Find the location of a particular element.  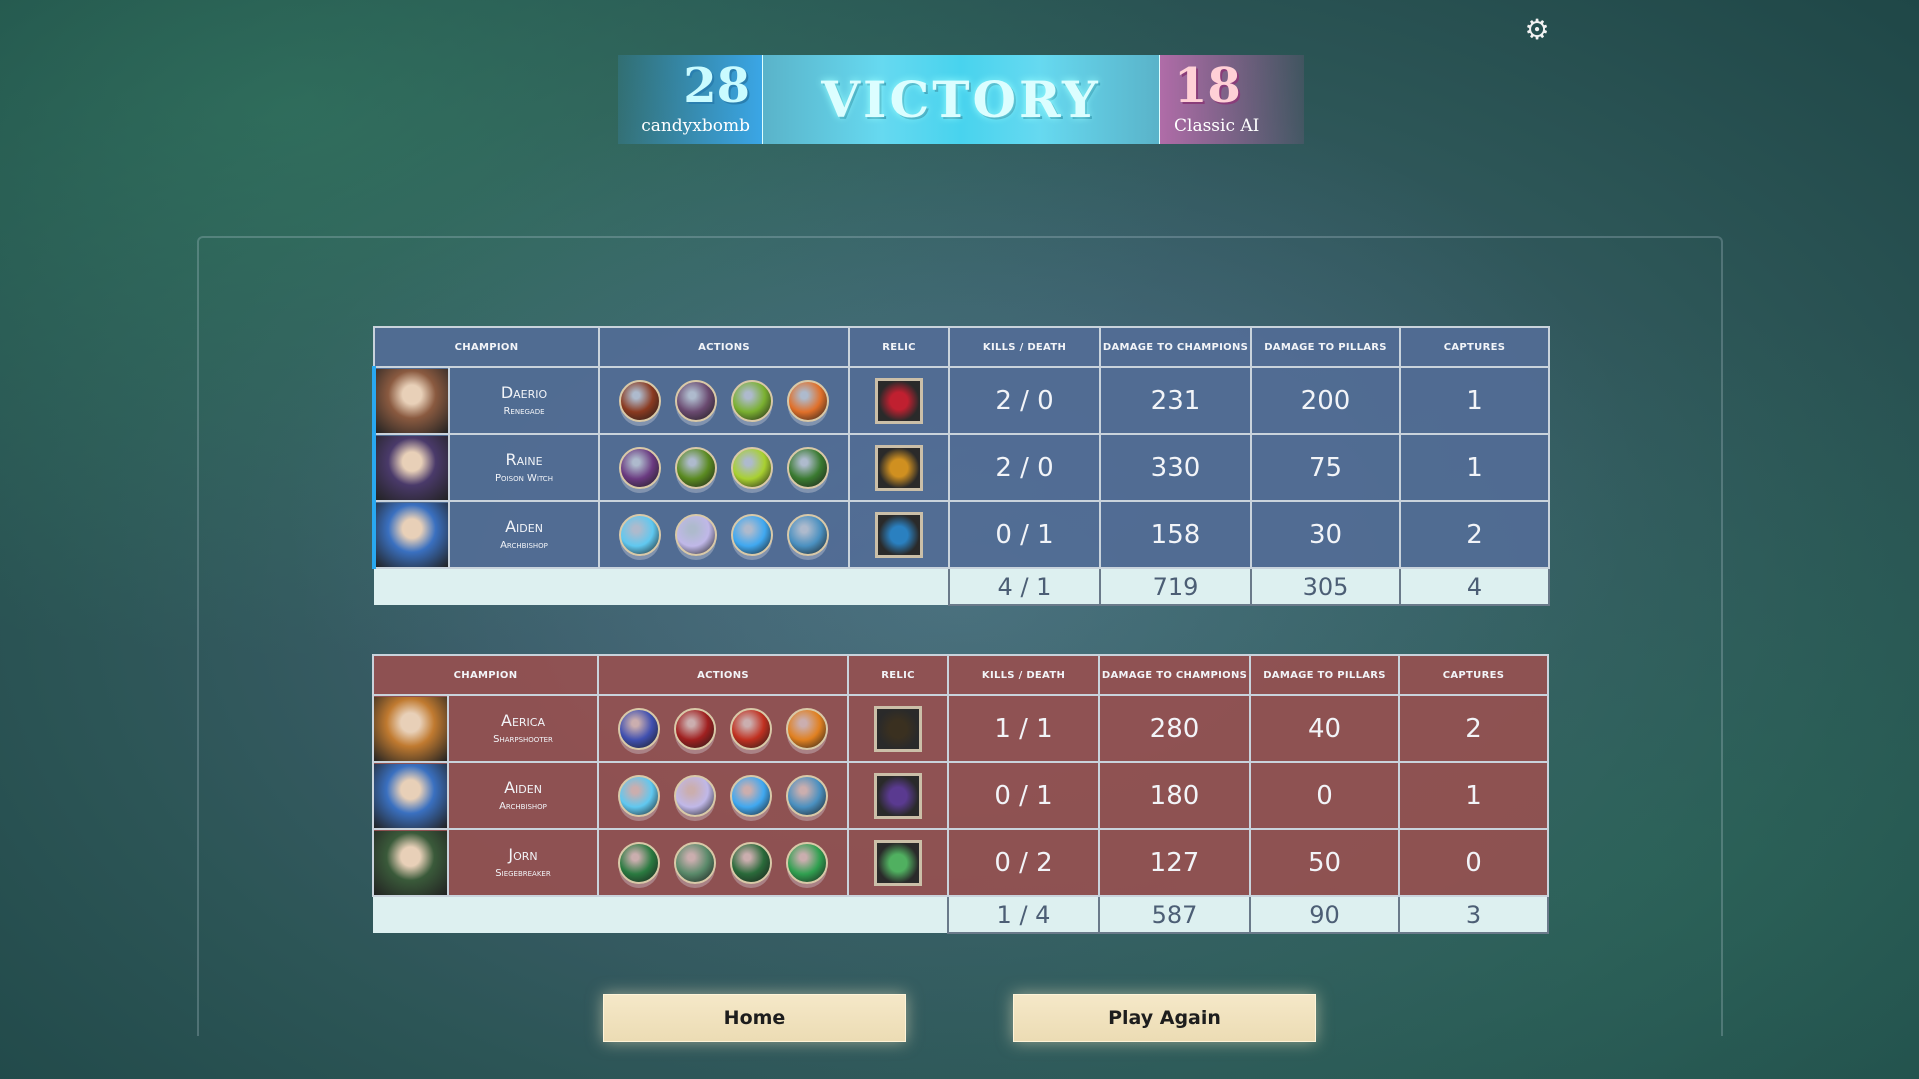

damage-to-pillars: 30 is located at coordinates (1325, 534).